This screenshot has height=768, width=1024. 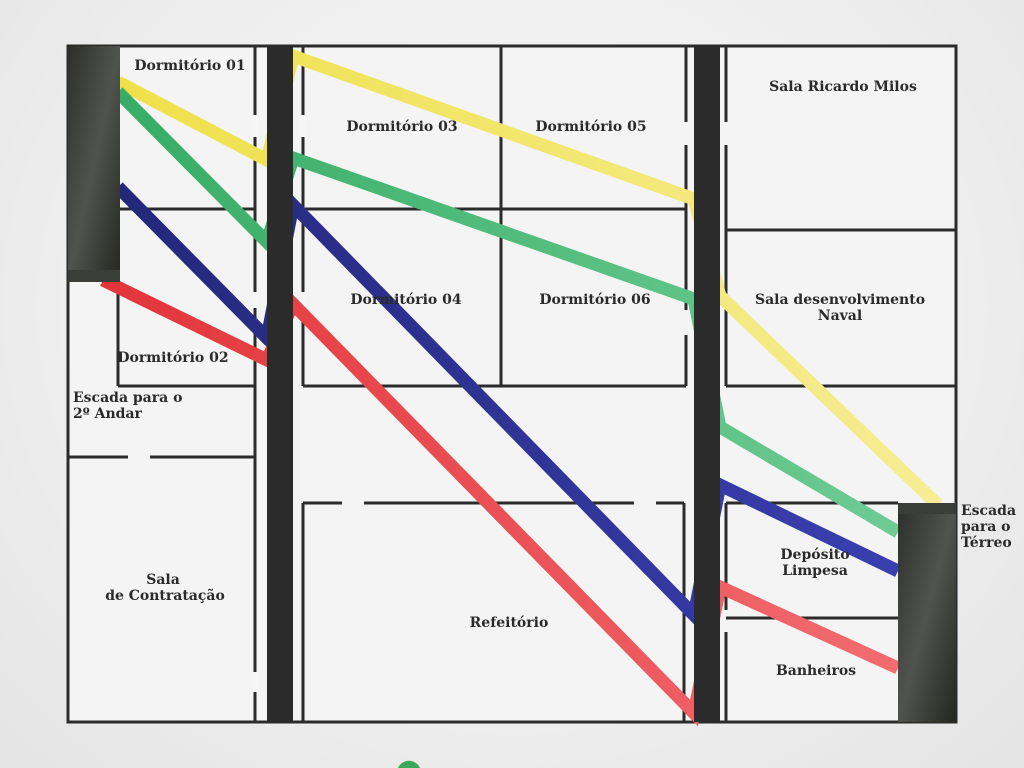 What do you see at coordinates (509, 623) in the screenshot?
I see `label-refeitorio: Refeitório` at bounding box center [509, 623].